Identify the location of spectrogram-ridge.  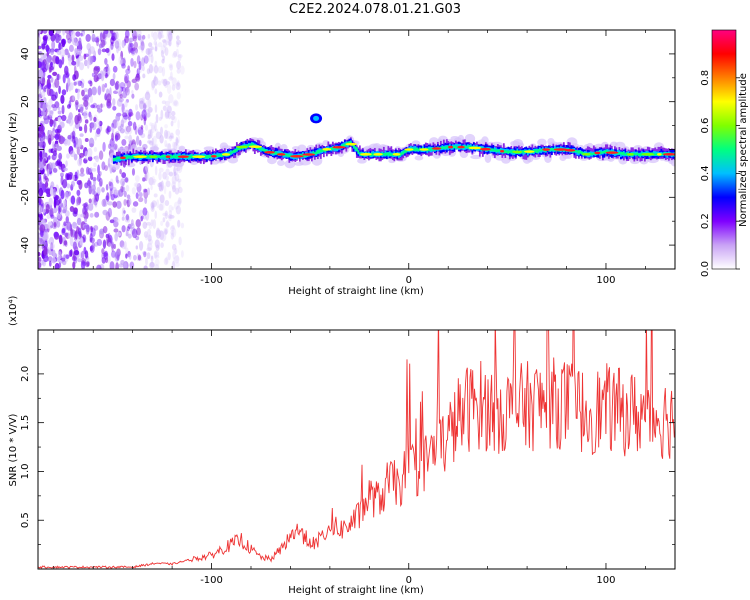
(392, 142).